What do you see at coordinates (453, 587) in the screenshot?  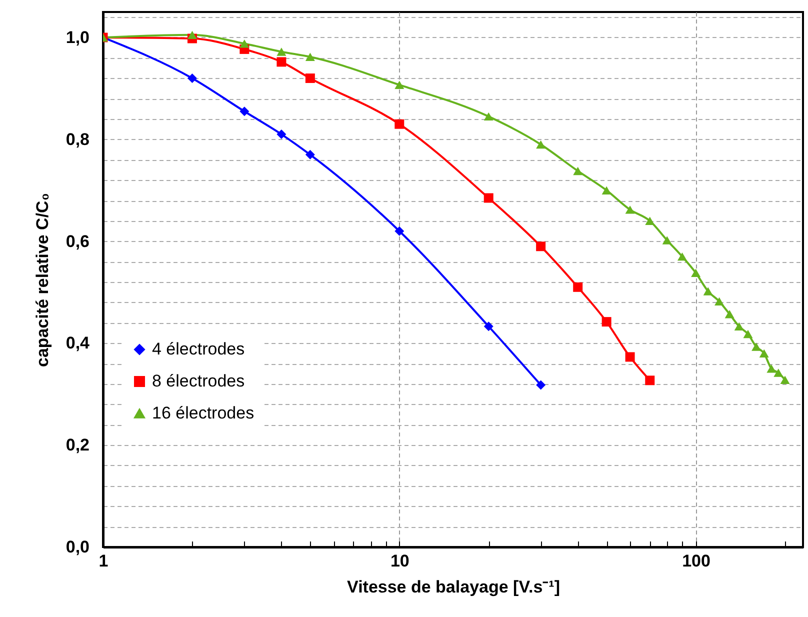 I see `x-axis-title: Vitesse de balayage [V.s⁻¹]` at bounding box center [453, 587].